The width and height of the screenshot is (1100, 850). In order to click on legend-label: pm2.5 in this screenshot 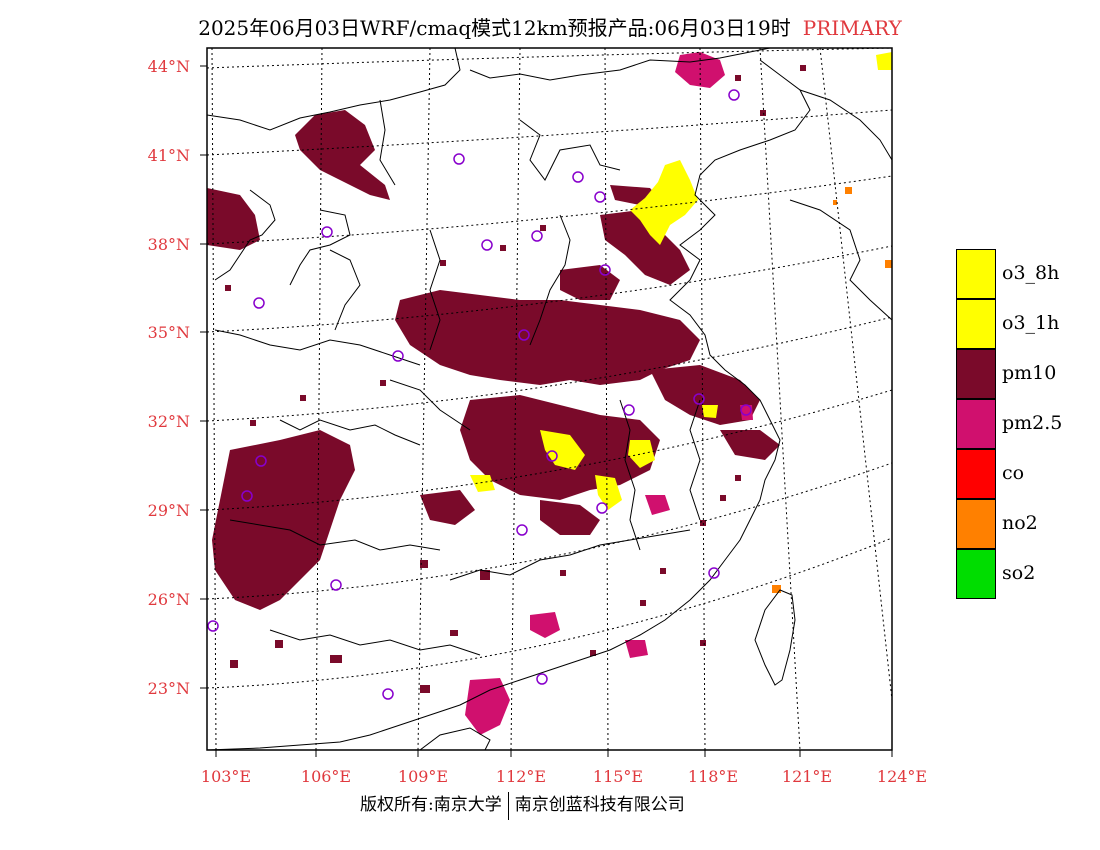, I will do `click(1032, 423)`.